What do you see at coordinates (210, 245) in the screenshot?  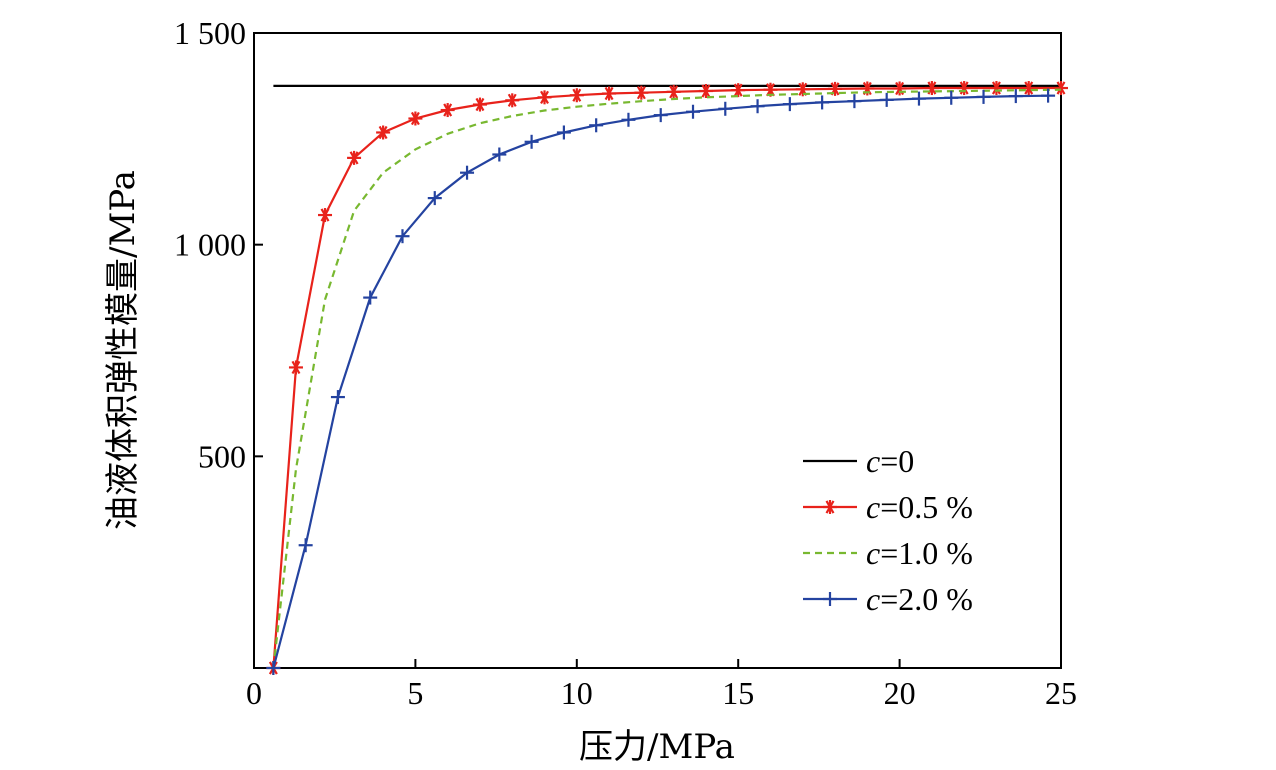 I see `y-tick-label: 1 000` at bounding box center [210, 245].